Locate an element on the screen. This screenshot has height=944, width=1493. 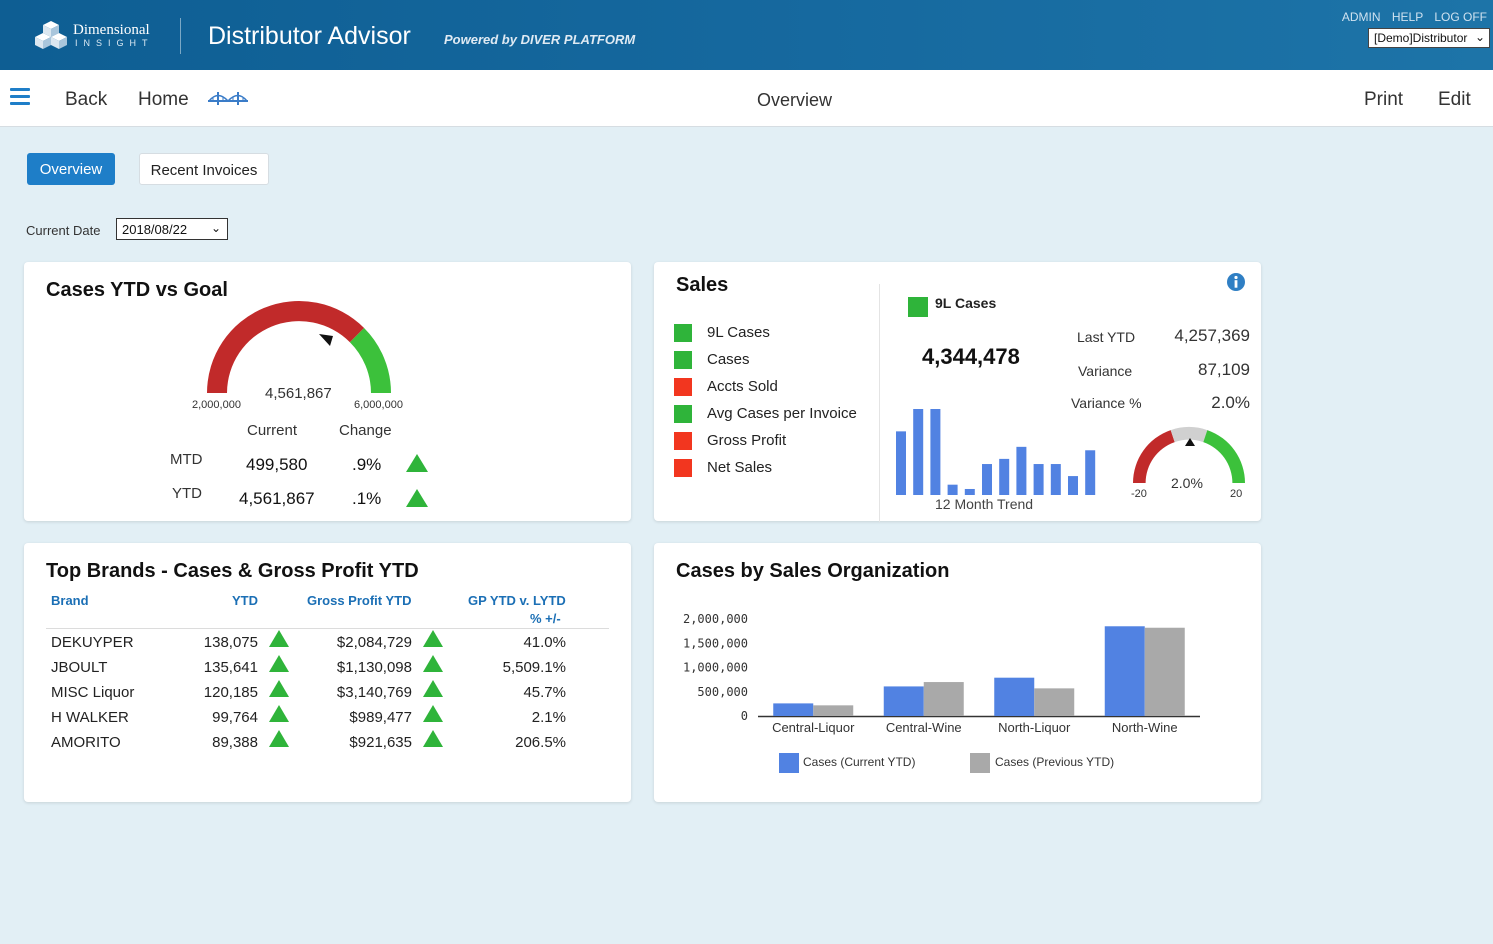
y-tick-label: 2,000,000 is located at coordinates (715, 619).